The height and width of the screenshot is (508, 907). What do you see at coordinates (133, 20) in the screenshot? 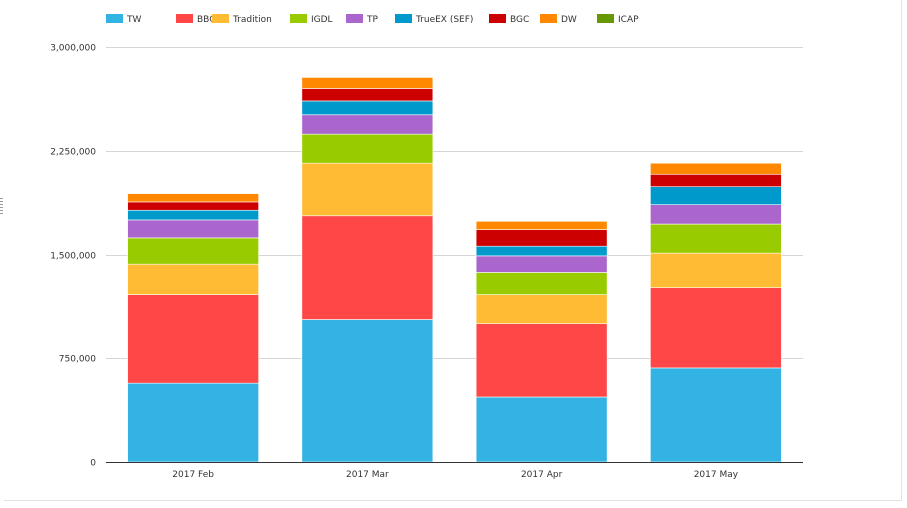
I see `legend-label: TW` at bounding box center [133, 20].